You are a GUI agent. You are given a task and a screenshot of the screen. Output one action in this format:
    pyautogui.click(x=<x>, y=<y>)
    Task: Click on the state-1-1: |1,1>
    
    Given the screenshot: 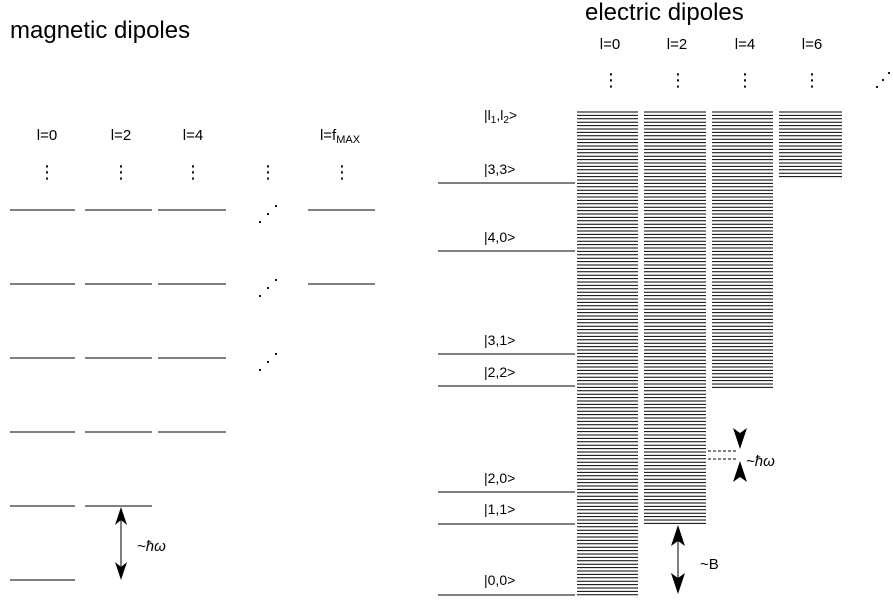 What is the action you would take?
    pyautogui.click(x=499, y=509)
    